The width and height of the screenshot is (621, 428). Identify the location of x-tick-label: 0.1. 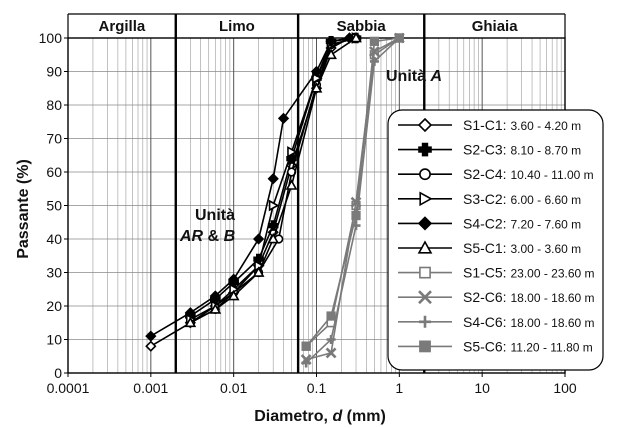
(317, 388).